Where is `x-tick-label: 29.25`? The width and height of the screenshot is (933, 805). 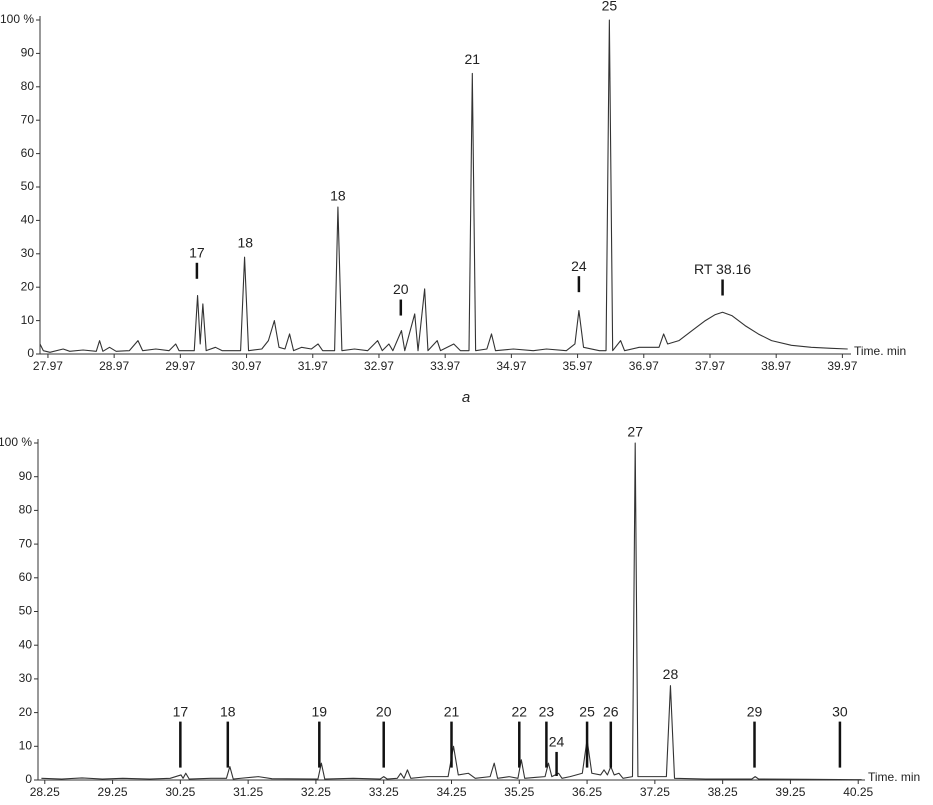 x-tick-label: 29.25 is located at coordinates (113, 792).